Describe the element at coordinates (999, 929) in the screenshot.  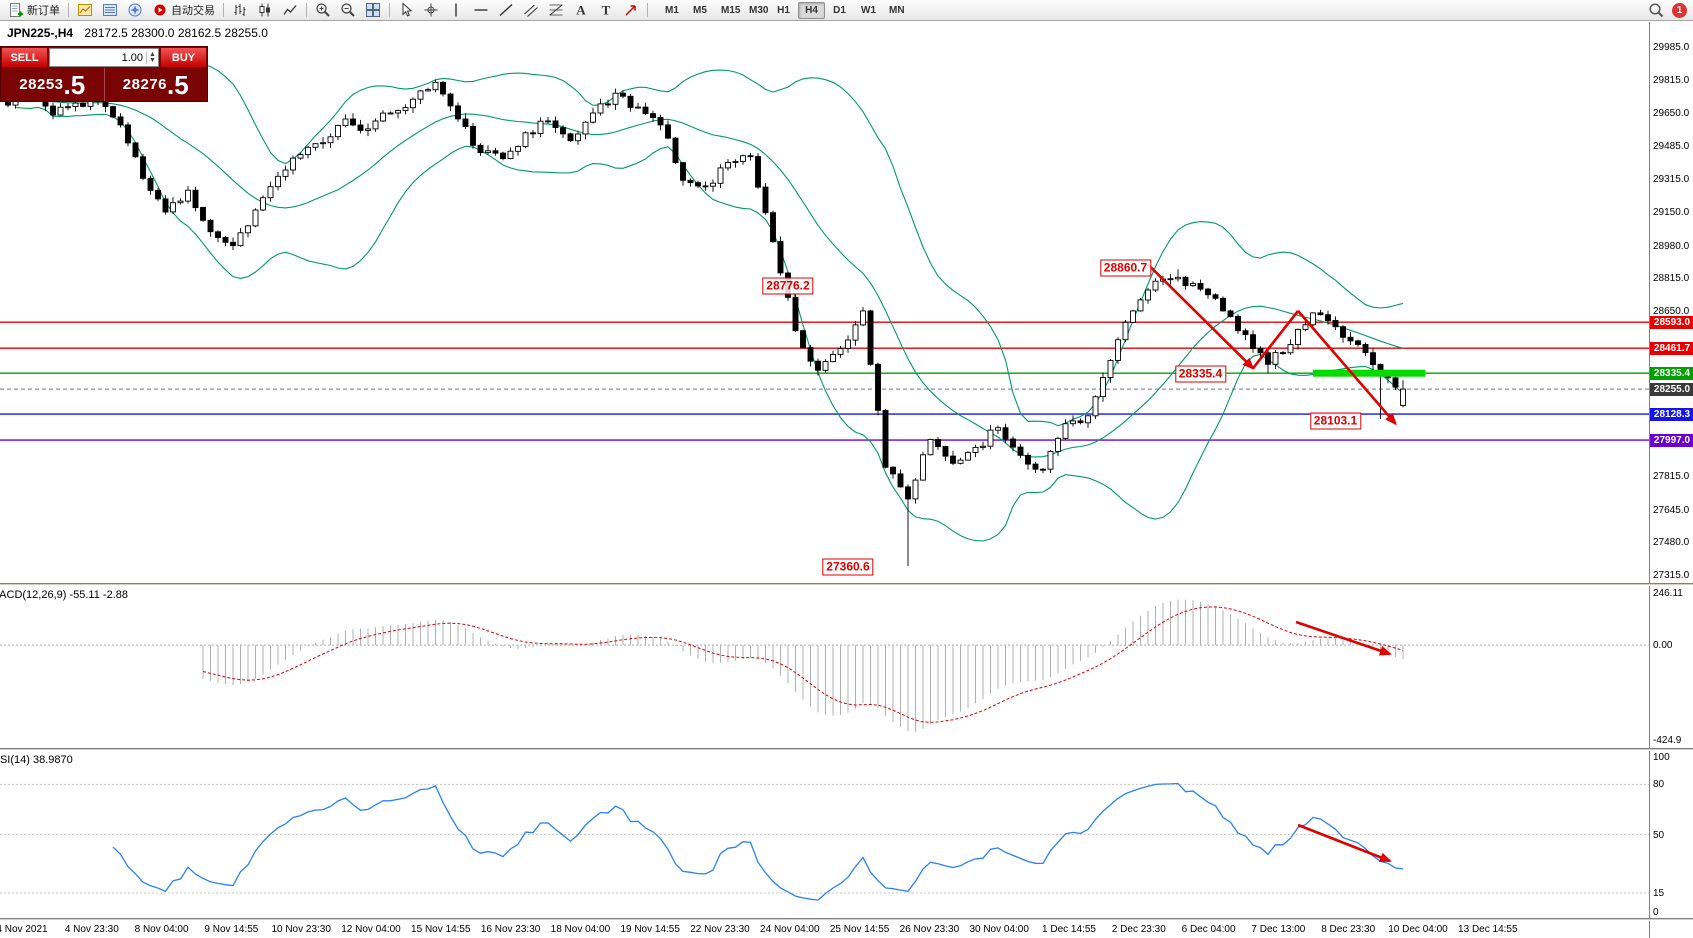
I see `time-axis-label: 30 Nov 04:00` at that location.